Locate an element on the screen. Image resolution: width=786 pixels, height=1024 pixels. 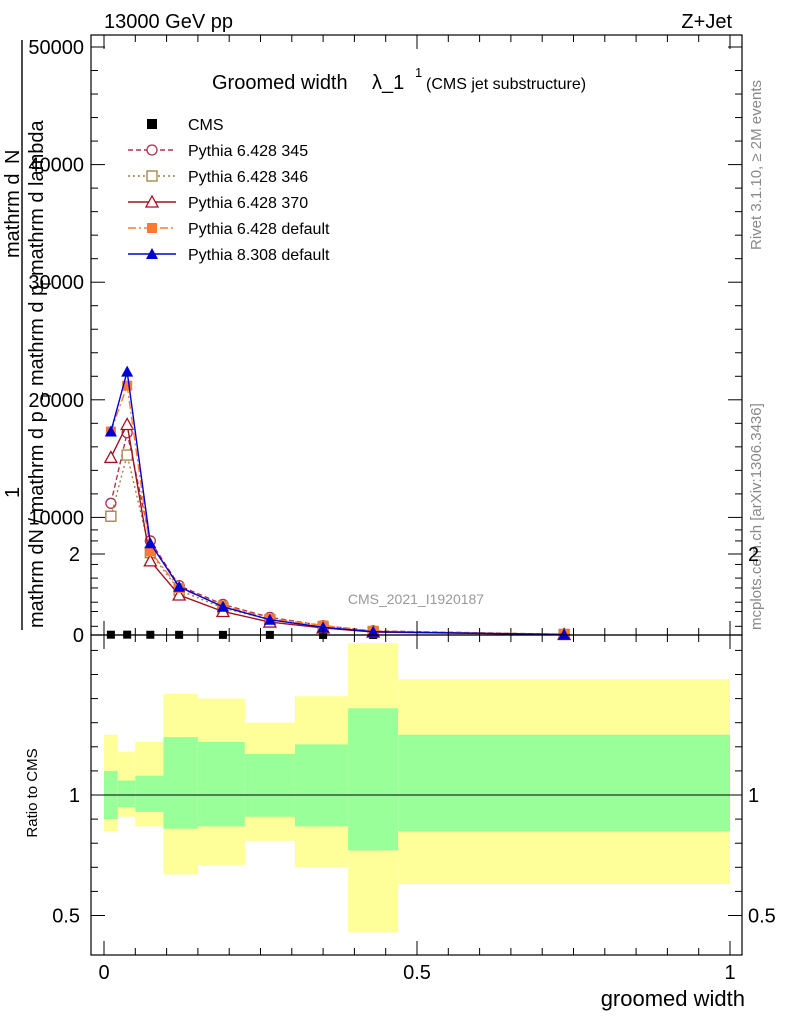
main-ytick-label-5: 50000 is located at coordinates (56, 48).